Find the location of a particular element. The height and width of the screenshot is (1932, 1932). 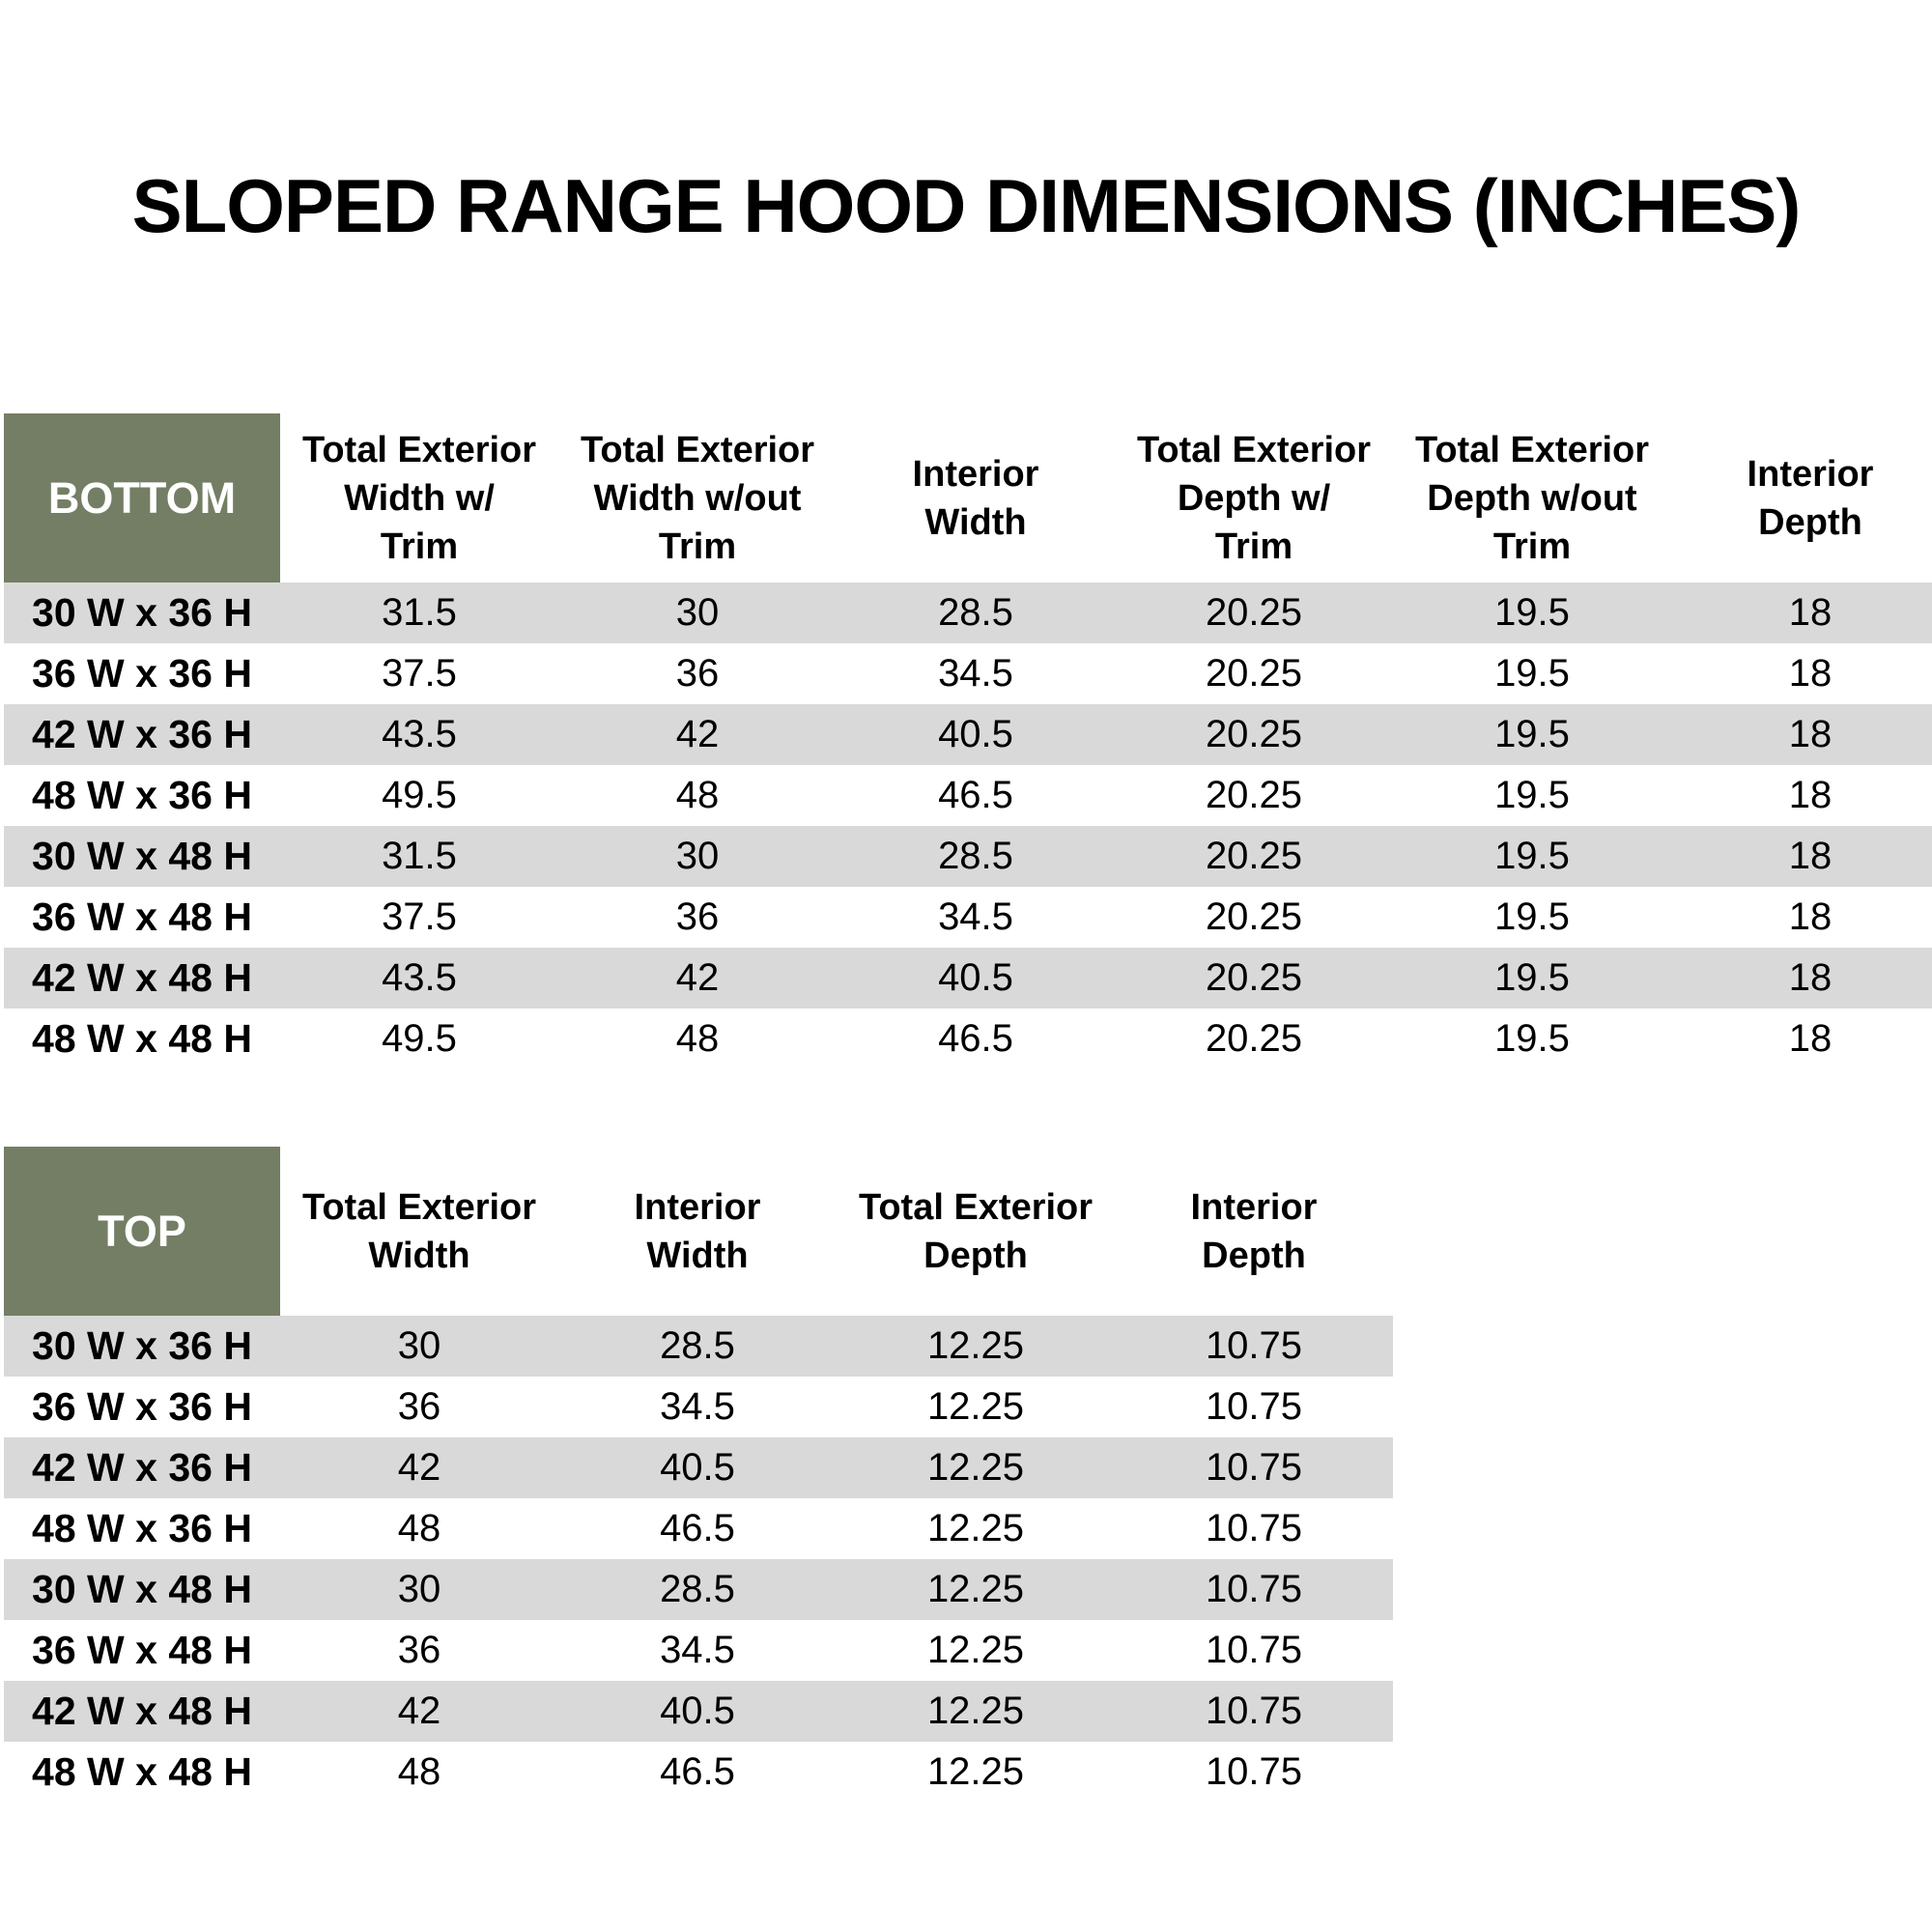

table-row: 36 W x 36 H 36 34.5 12.25 10.75 is located at coordinates (698, 1407).